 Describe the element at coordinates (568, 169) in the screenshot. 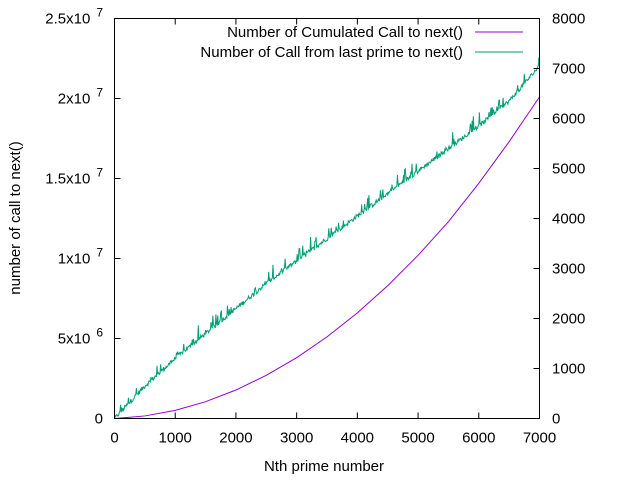

I see `y2-tick-label: 5000` at that location.